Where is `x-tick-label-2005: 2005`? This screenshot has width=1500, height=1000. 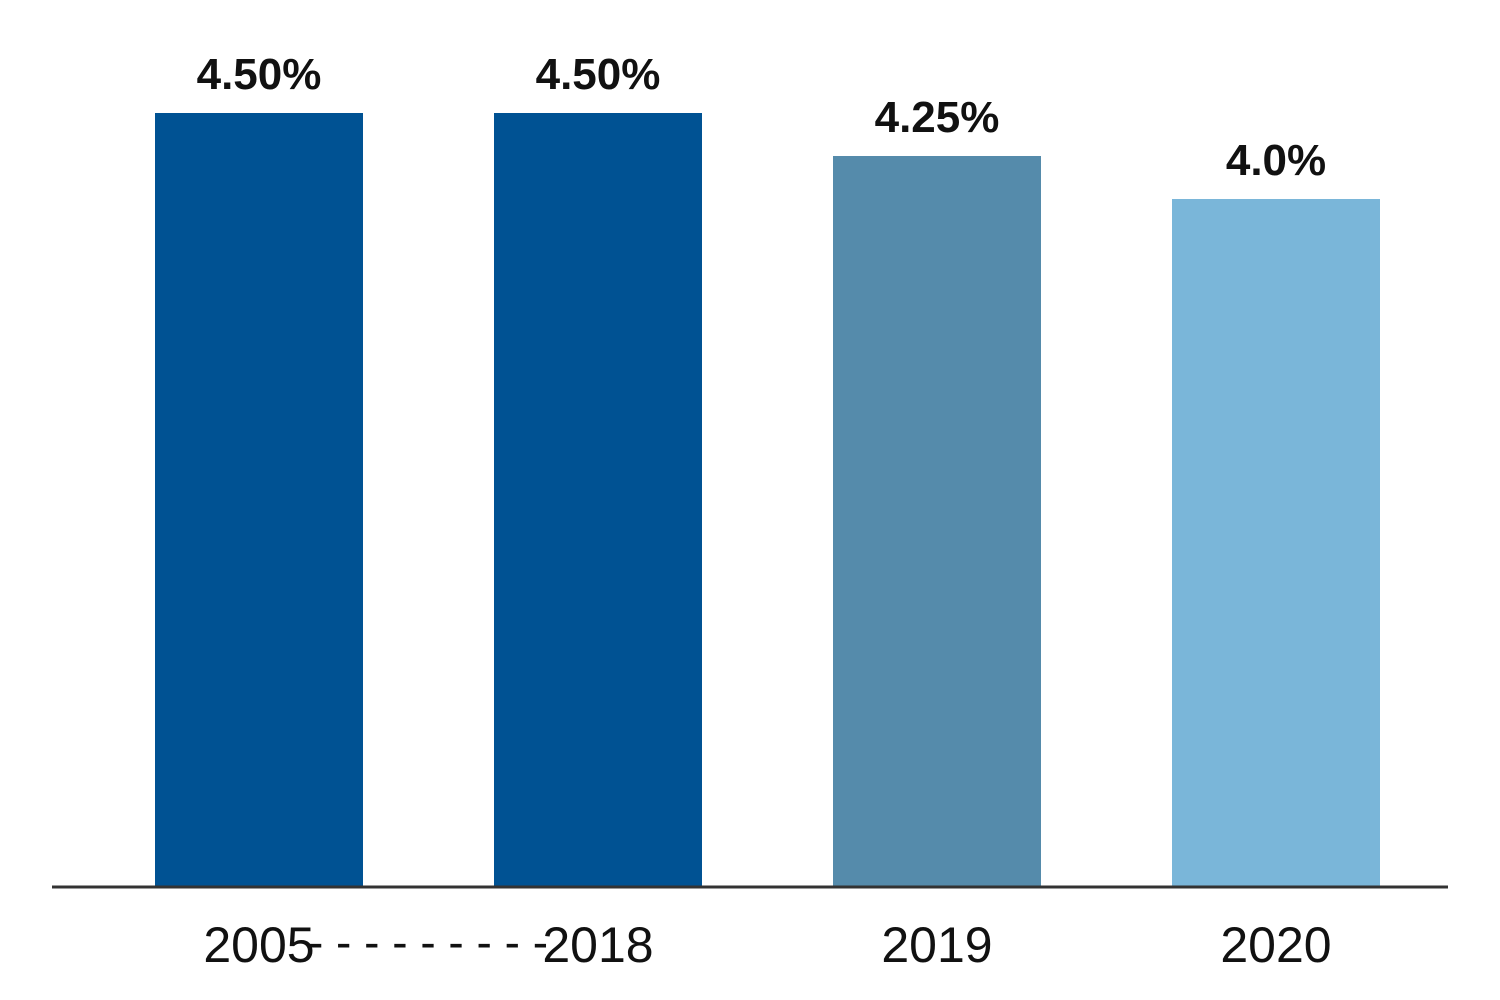 x-tick-label-2005: 2005 is located at coordinates (258, 945).